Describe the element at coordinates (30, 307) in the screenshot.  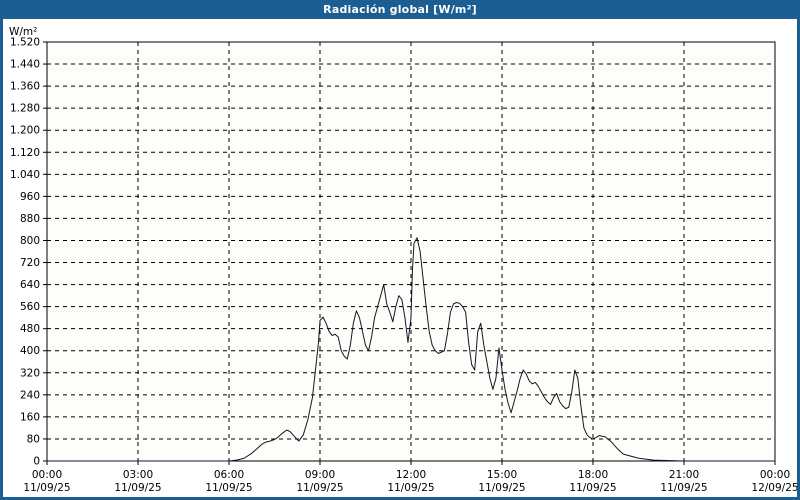
I see `y-axis-tick-label: 560` at that location.